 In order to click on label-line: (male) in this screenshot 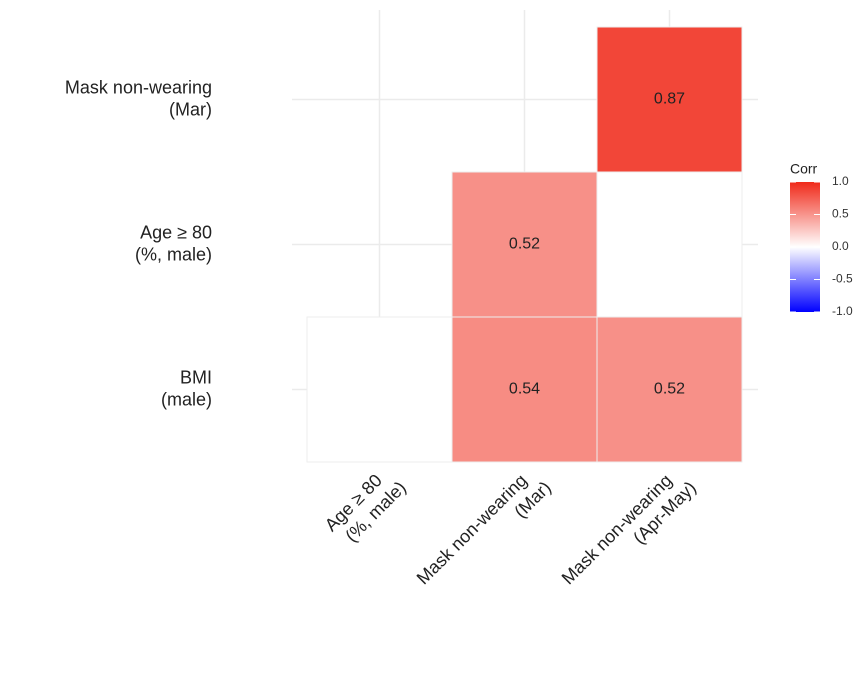, I will do `click(186, 399)`.